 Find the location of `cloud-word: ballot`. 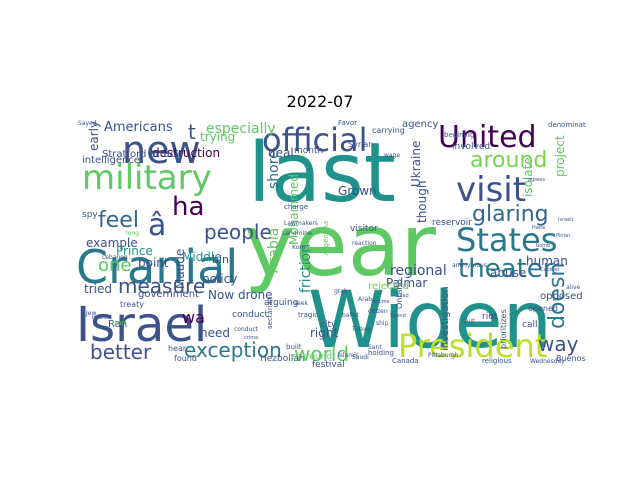

cloud-word: ballot is located at coordinates (350, 315).